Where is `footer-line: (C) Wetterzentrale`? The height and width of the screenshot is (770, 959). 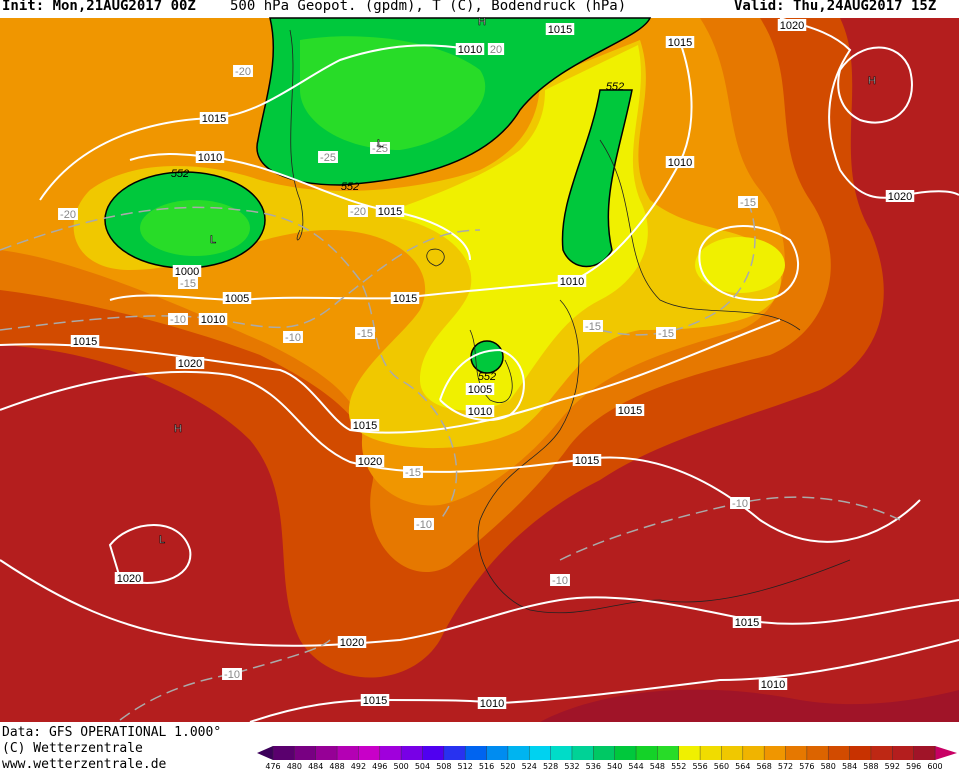
footer-line: (C) Wetterzentrale is located at coordinates (72, 748).